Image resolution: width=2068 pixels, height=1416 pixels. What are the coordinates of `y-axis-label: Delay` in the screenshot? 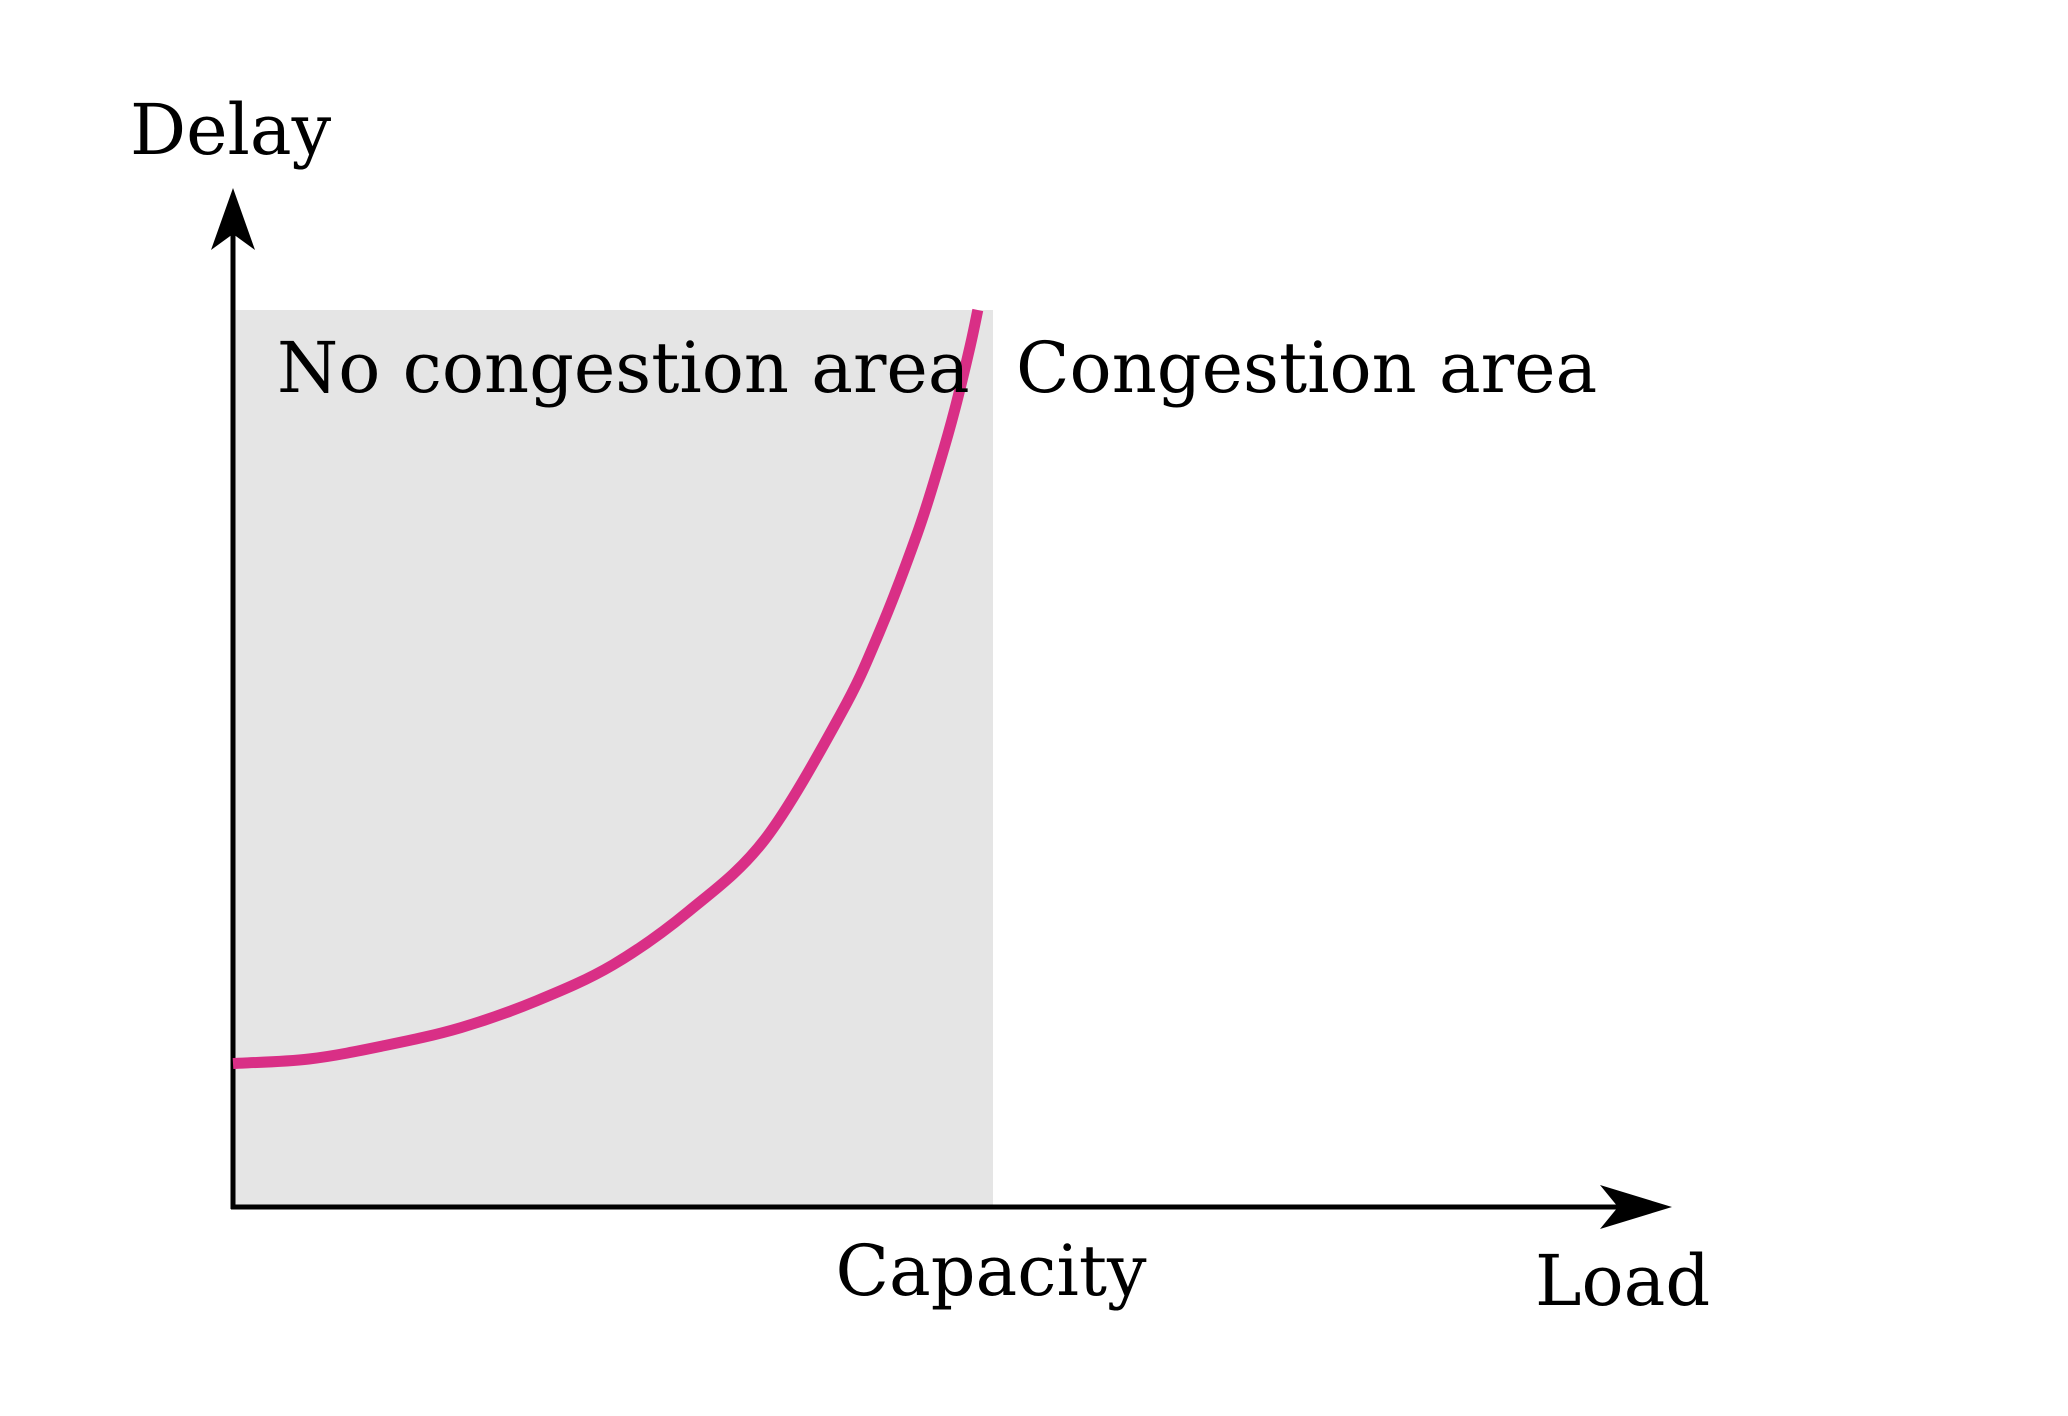 It's located at (231, 130).